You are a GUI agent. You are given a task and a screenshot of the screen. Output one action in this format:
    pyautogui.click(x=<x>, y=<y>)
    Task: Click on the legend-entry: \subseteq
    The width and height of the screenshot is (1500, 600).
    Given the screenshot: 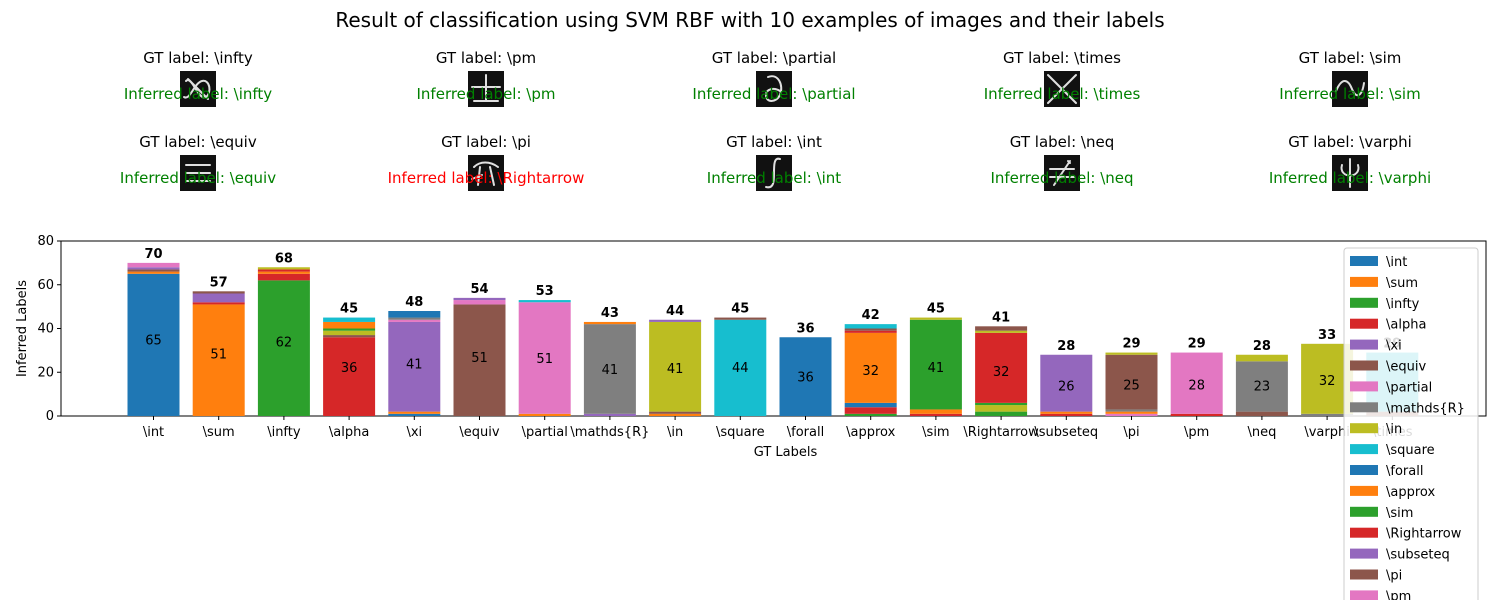 What is the action you would take?
    pyautogui.click(x=1418, y=555)
    